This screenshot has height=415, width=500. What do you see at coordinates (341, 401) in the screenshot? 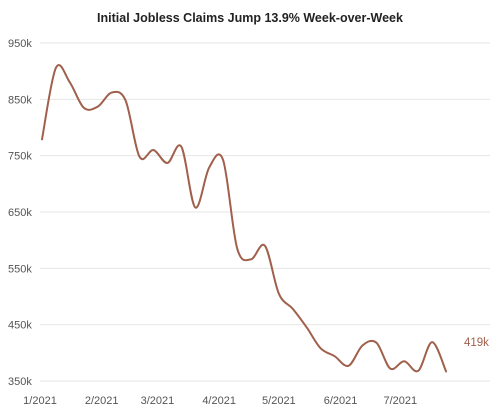
I see `x-tick-label: 6/2021` at bounding box center [341, 401].